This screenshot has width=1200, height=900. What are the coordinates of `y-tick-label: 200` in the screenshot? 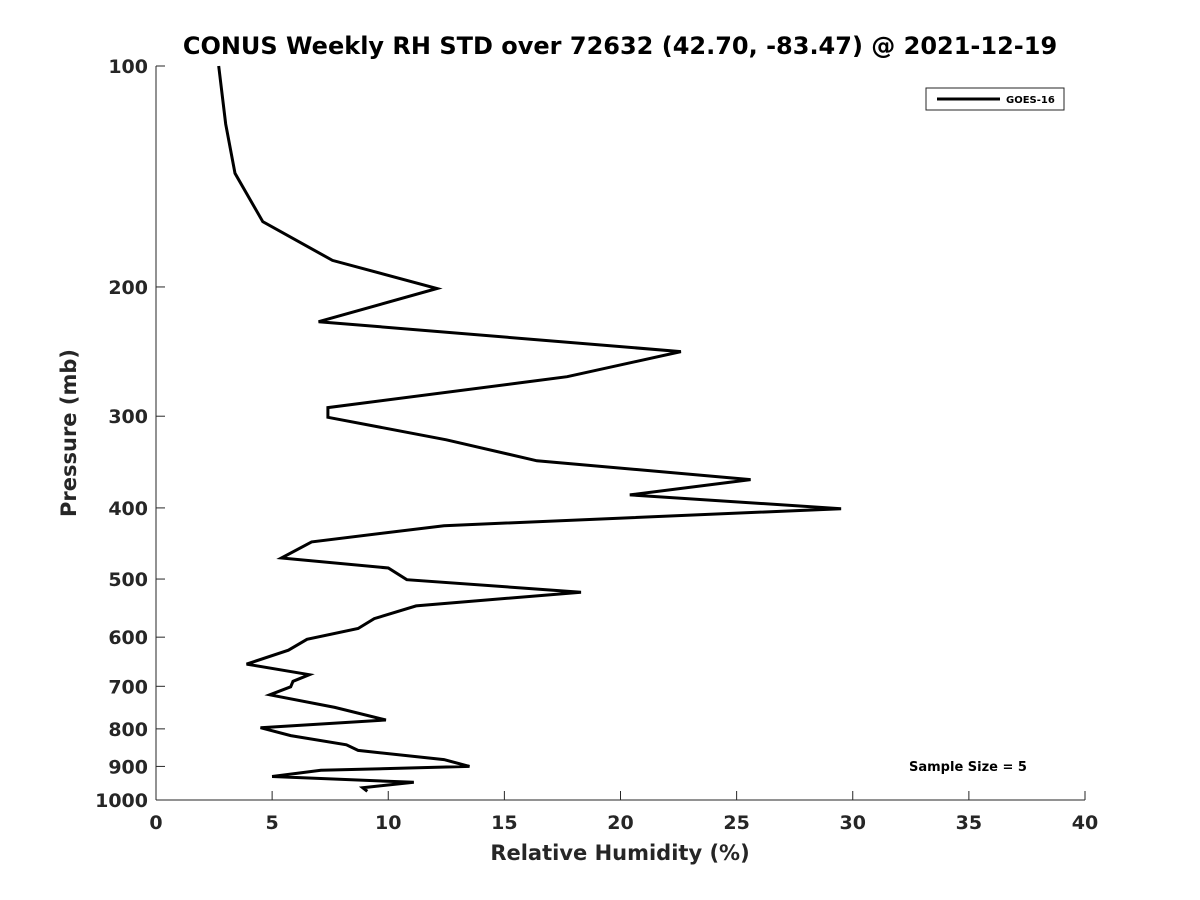 It's located at (128, 288).